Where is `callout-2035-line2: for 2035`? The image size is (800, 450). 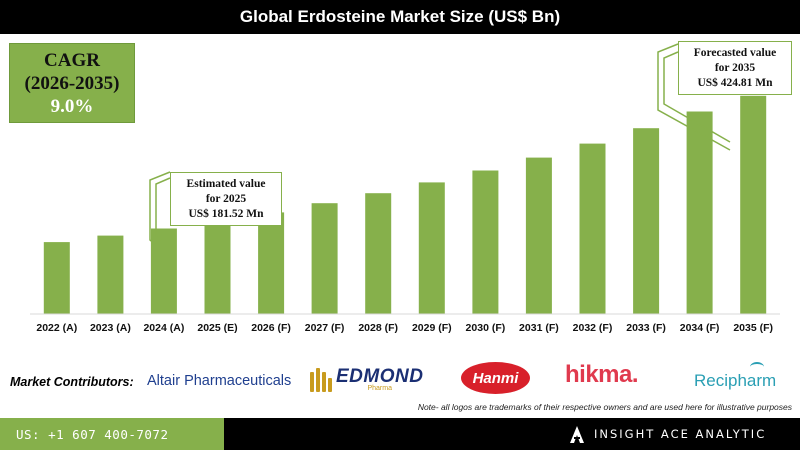
callout-2035-line2: for 2035 is located at coordinates (735, 67).